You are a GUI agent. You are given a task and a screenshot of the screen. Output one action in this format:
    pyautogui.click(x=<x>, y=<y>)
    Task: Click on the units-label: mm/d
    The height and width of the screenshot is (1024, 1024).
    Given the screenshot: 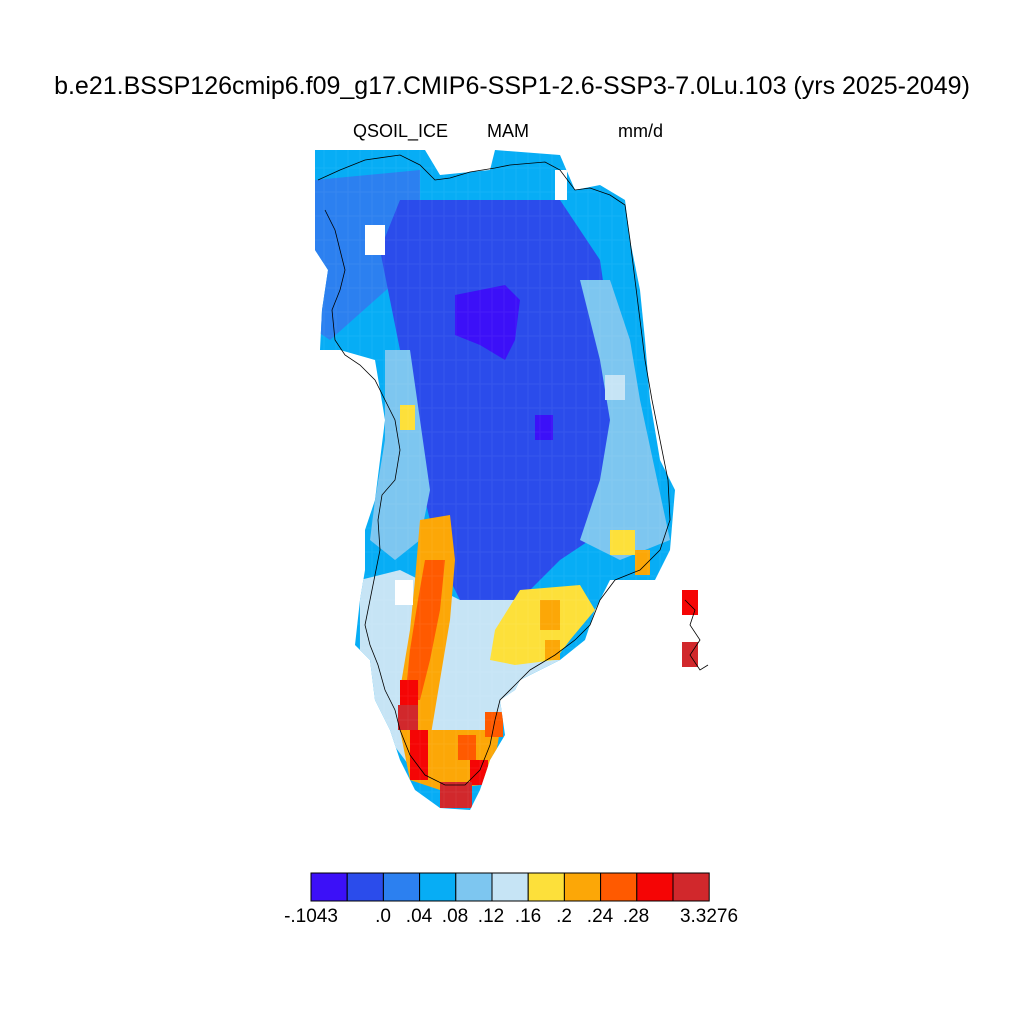 What is the action you would take?
    pyautogui.click(x=640, y=131)
    